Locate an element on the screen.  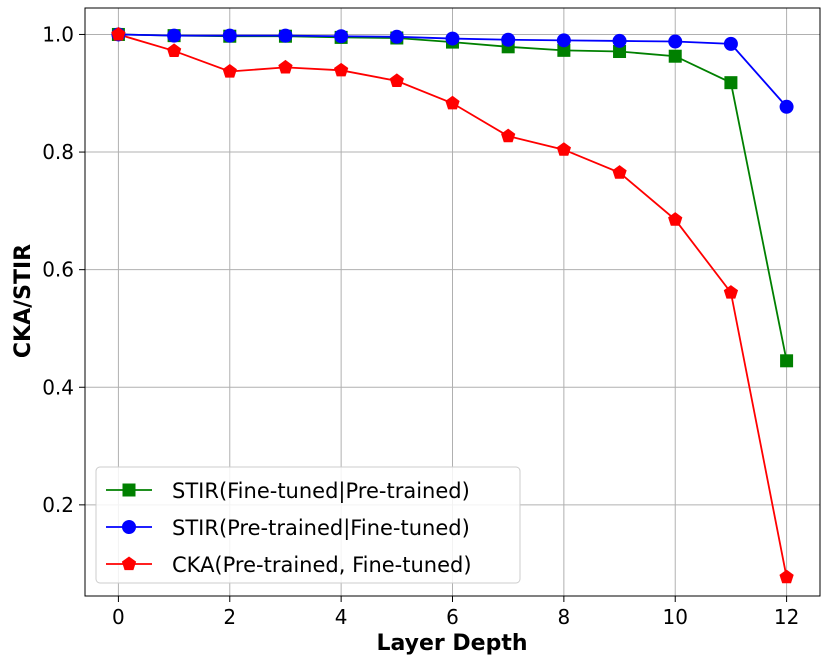
y-tick-label: 0.4 is located at coordinates (58, 387).